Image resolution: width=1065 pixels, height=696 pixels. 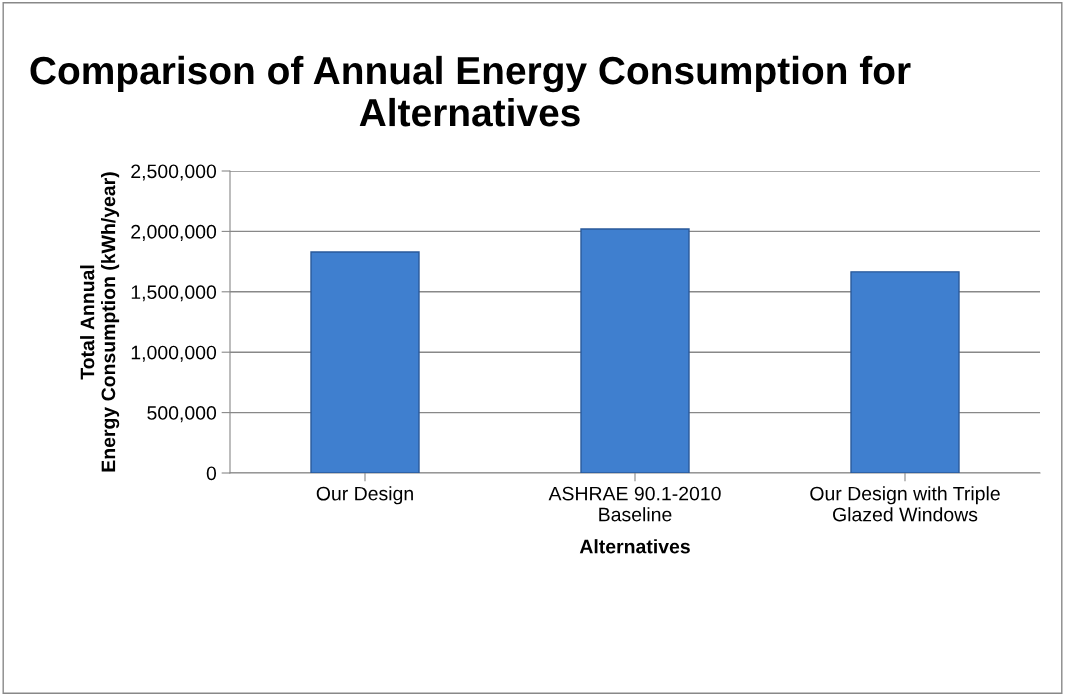 I want to click on y-axis-title: Total Annual Energy Consumption (kWh/year), so click(x=100, y=322).